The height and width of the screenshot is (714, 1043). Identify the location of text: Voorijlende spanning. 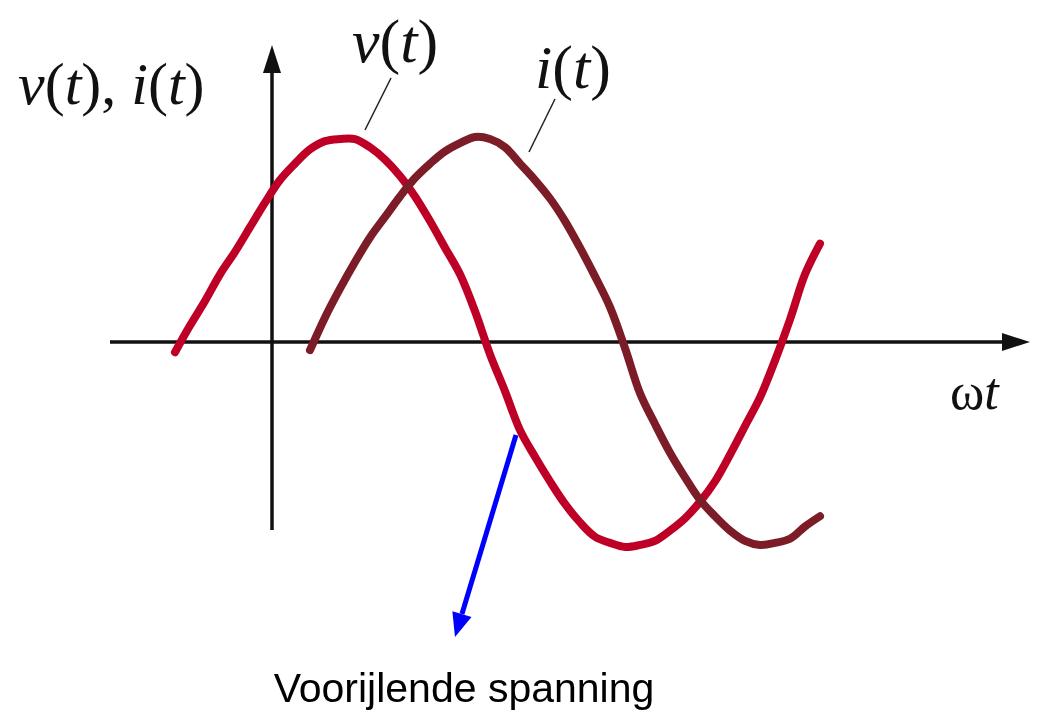
(464, 688).